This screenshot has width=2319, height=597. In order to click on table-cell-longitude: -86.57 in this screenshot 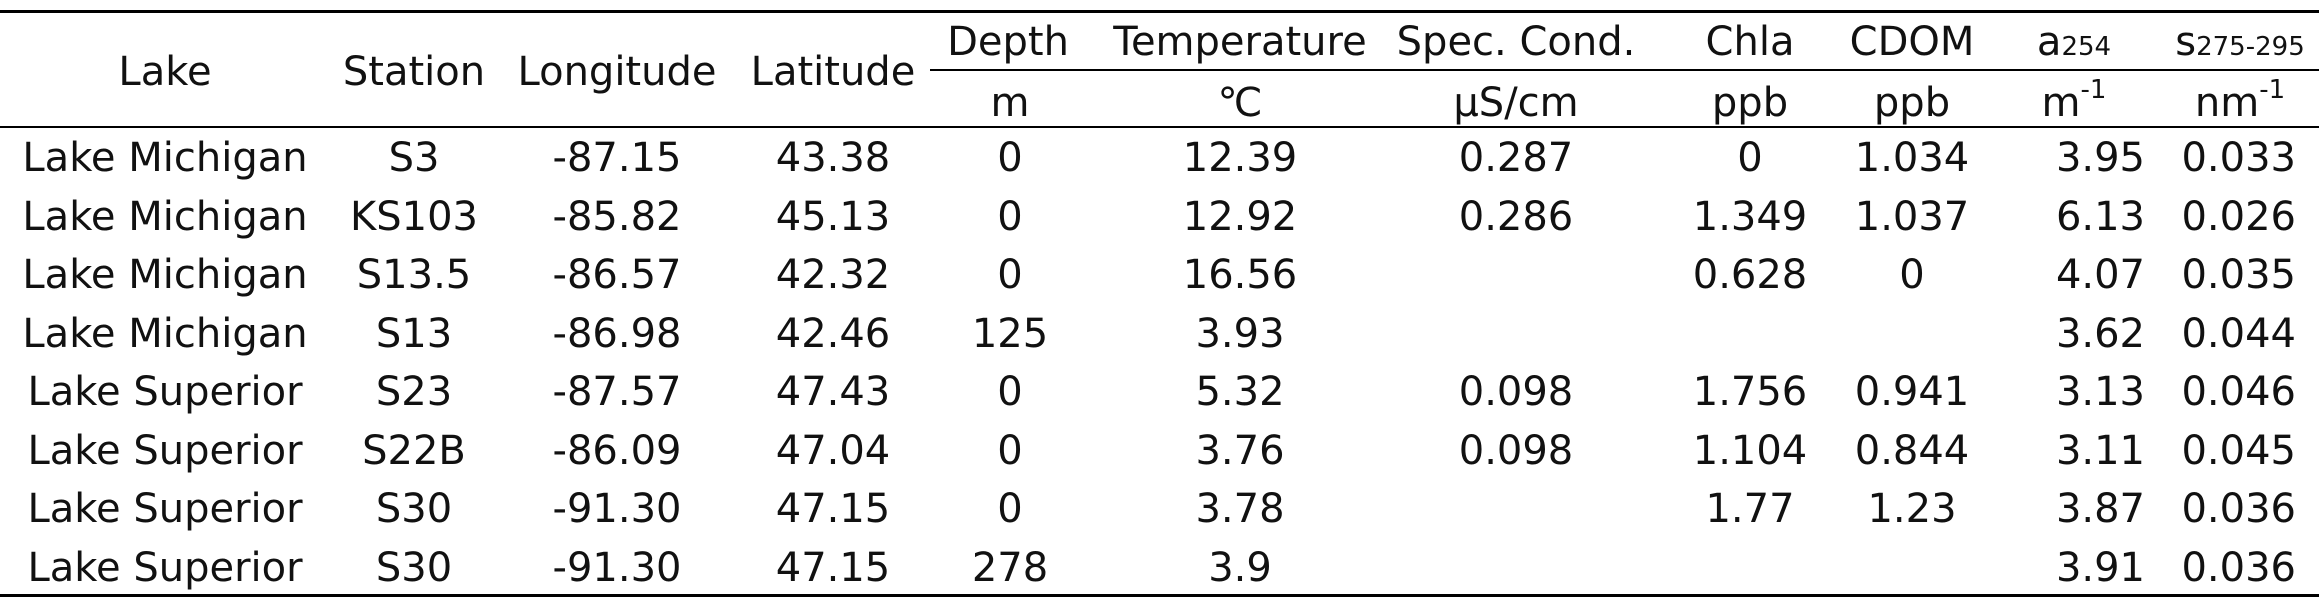, I will do `click(617, 275)`.